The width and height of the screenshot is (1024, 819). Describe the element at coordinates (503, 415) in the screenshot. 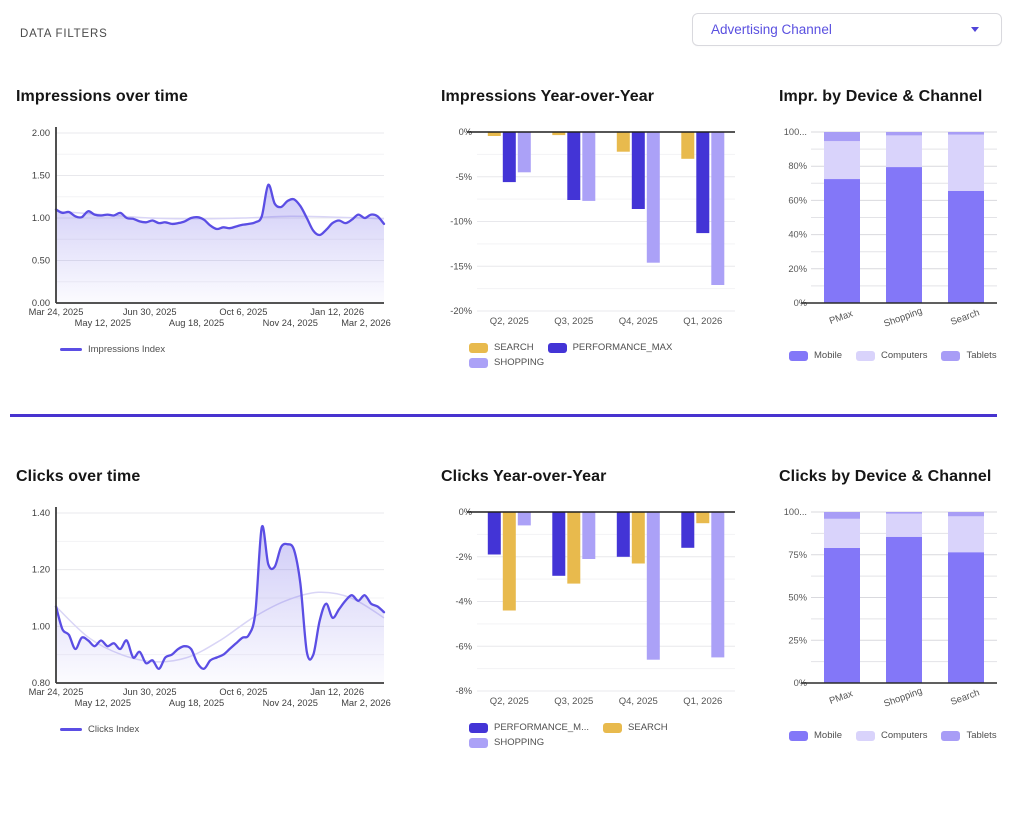

I see `section-divider` at that location.